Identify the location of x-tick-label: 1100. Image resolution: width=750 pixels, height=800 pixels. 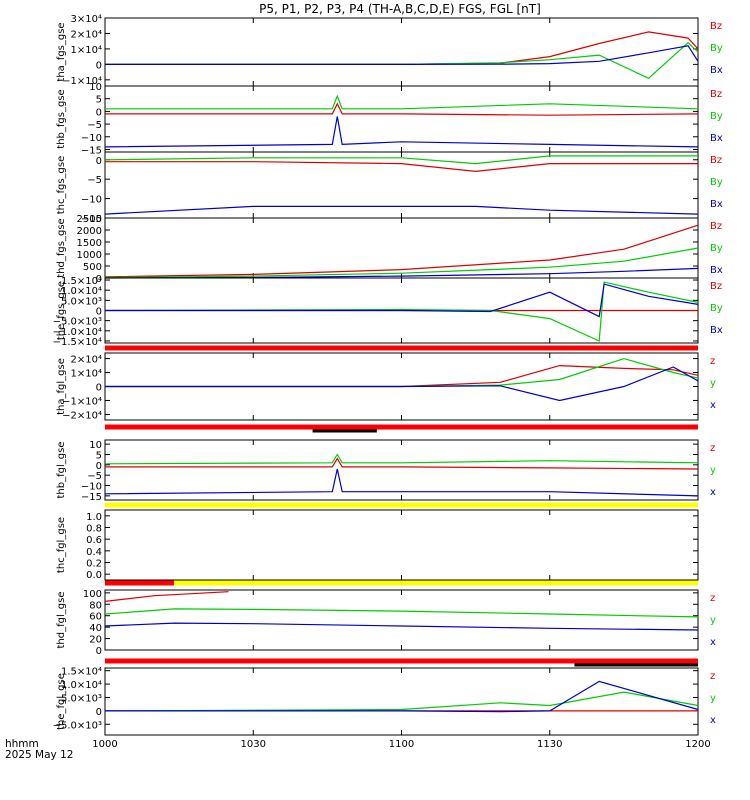
(401, 744).